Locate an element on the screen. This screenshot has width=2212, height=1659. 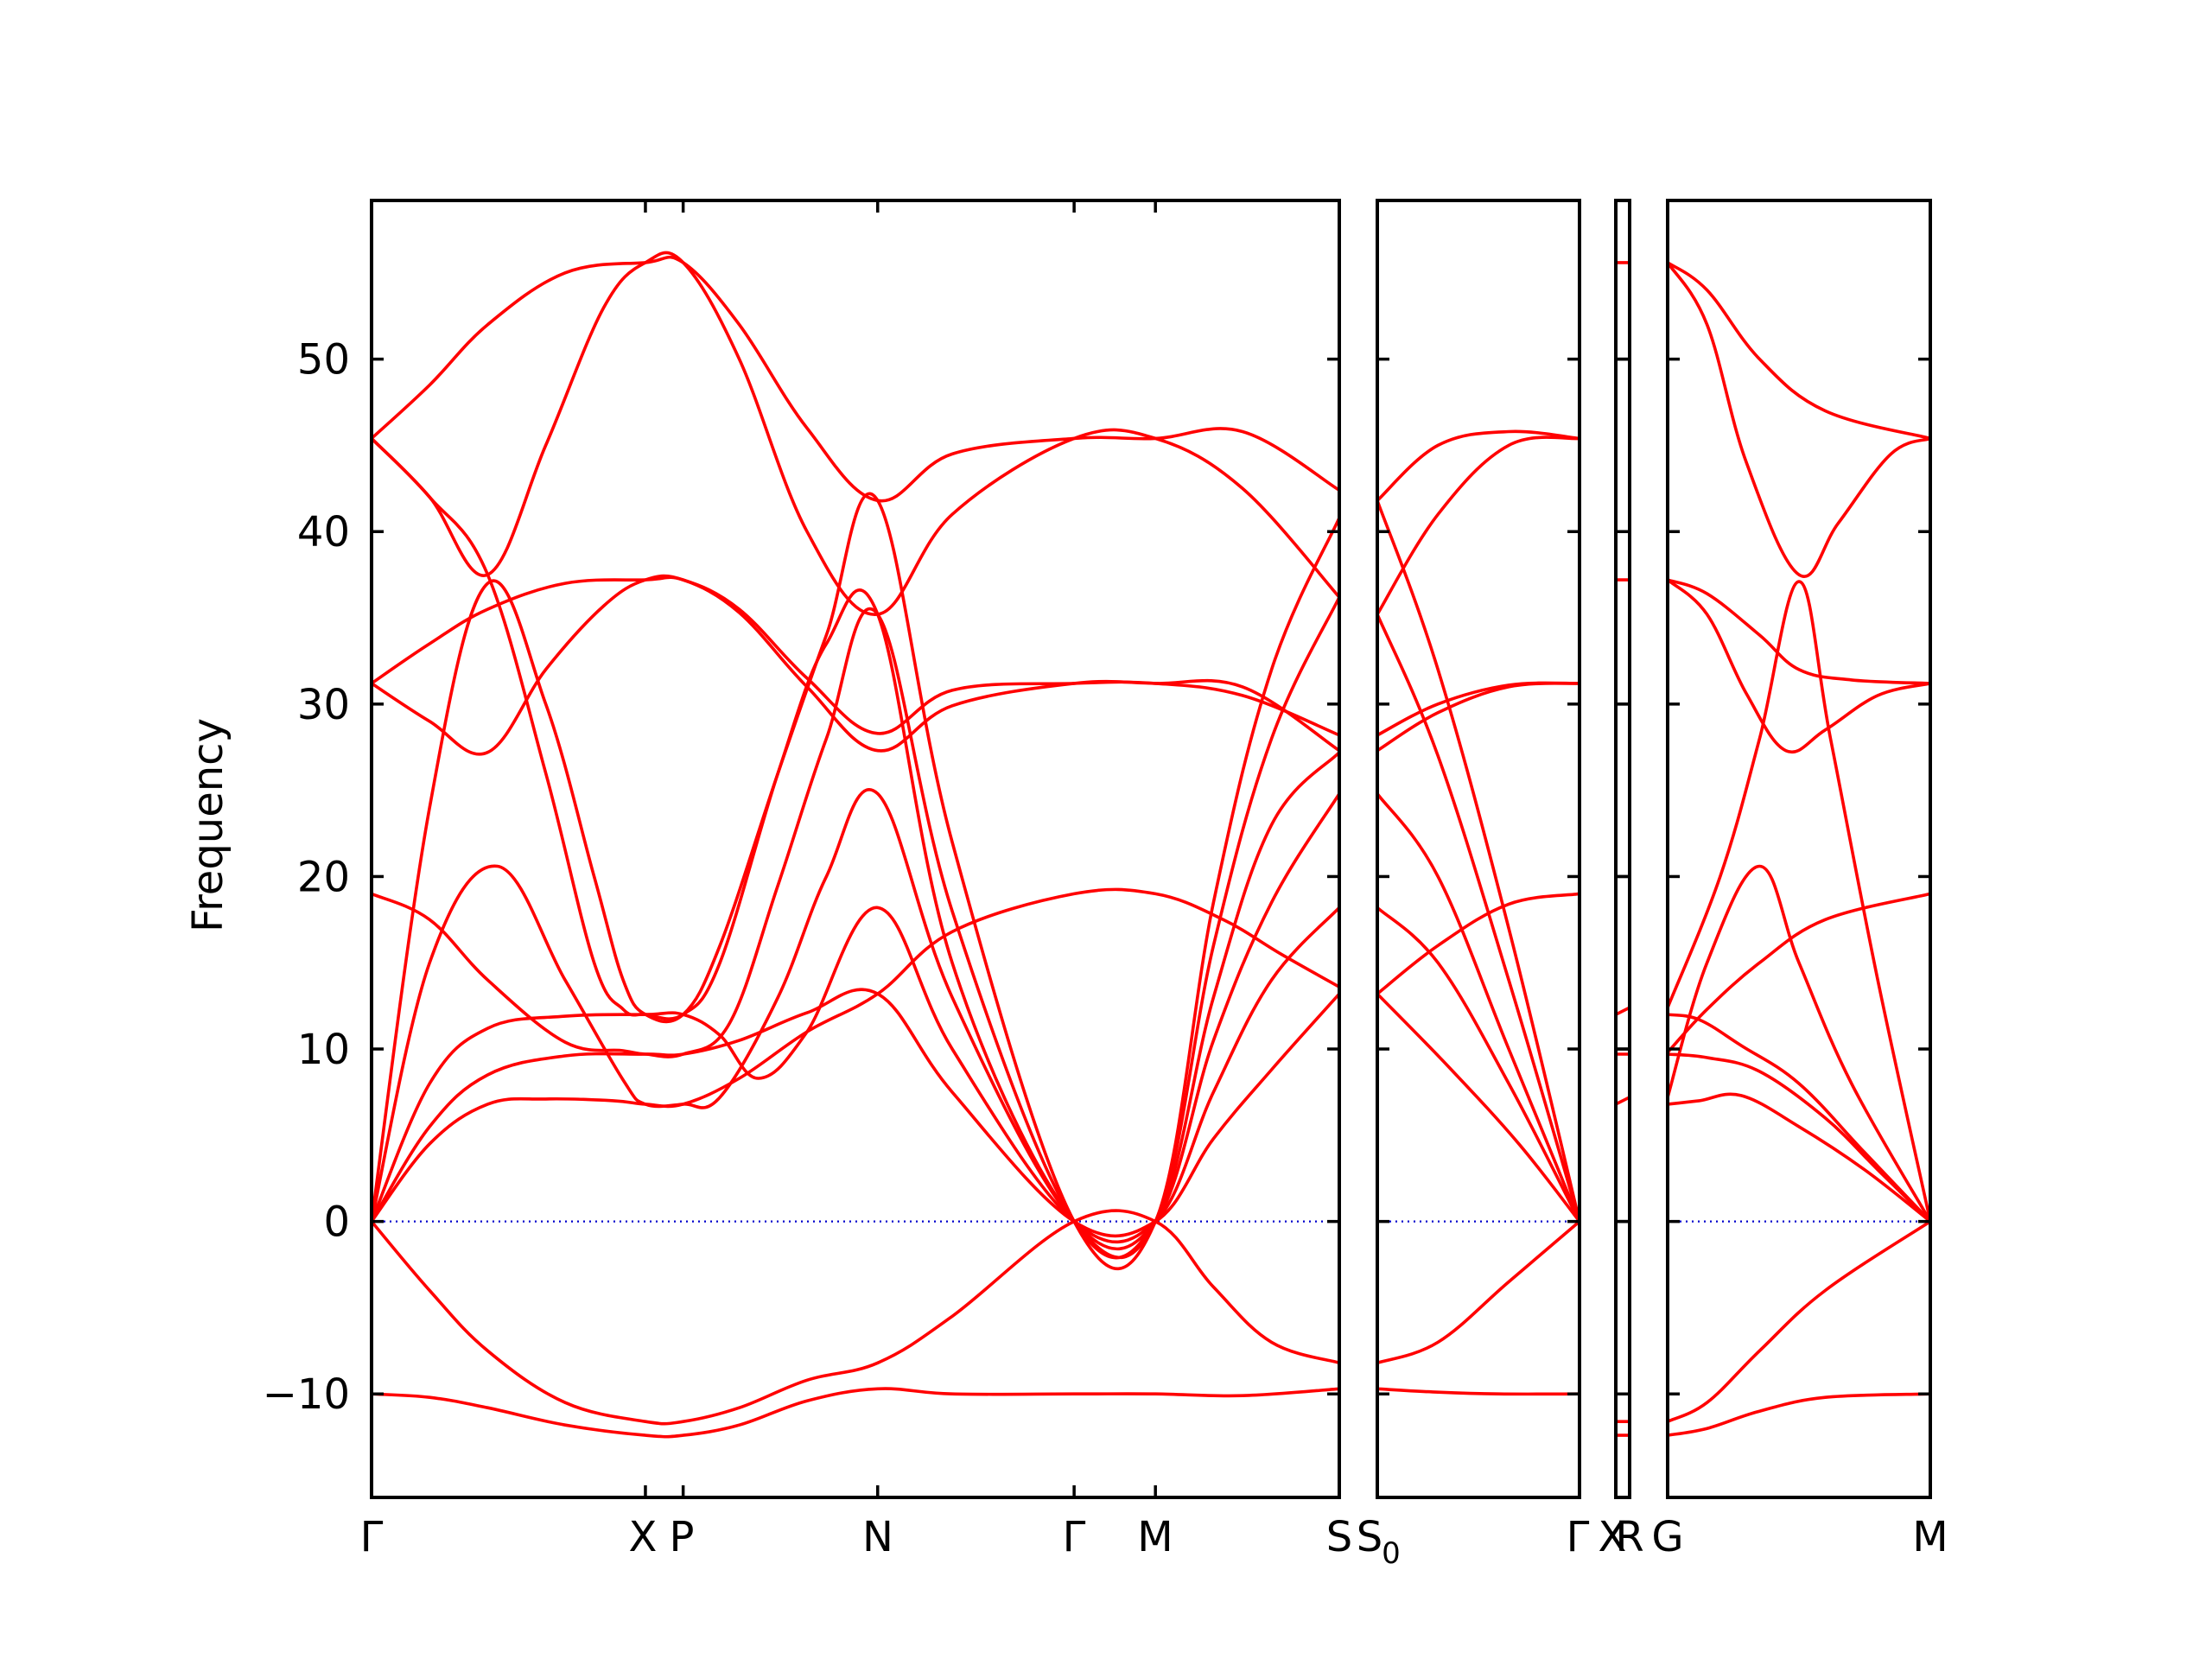
y-tick-label: −10 is located at coordinates (306, 1394).